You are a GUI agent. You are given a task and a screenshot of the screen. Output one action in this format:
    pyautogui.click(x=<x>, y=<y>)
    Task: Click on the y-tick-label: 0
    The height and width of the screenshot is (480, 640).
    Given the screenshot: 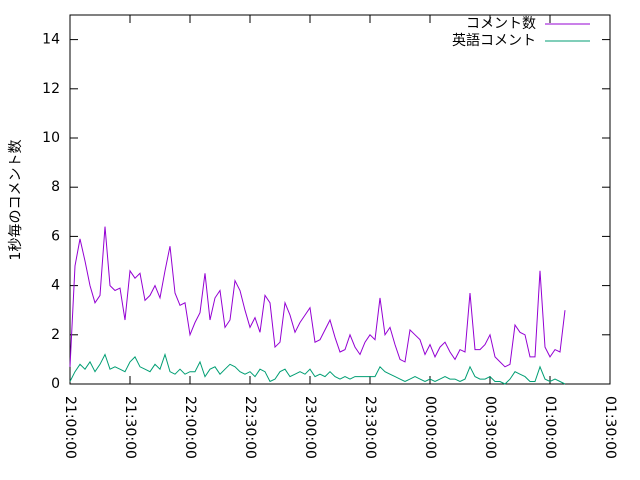 What is the action you would take?
    pyautogui.click(x=55, y=384)
    